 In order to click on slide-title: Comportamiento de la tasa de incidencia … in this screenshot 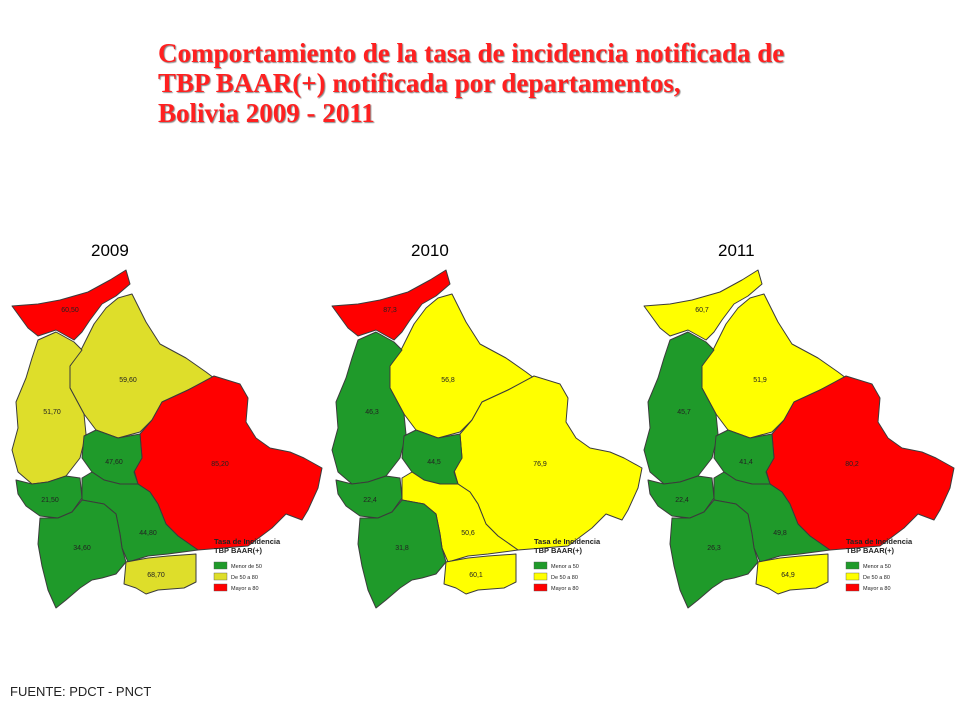, I will do `click(538, 83)`.